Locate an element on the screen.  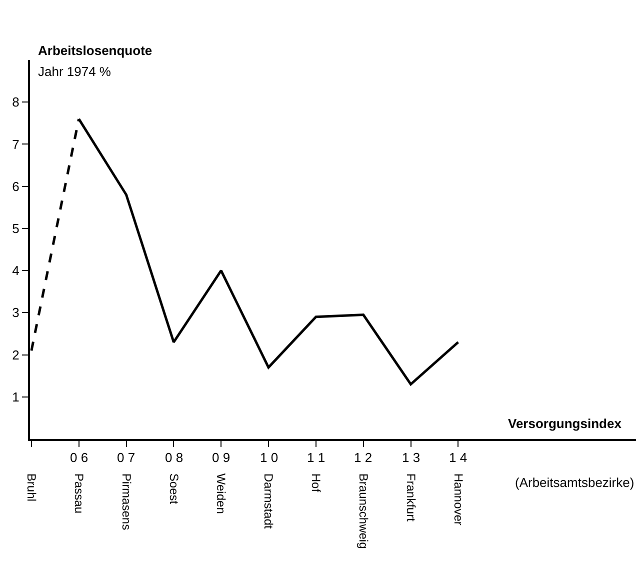
y-tick-label: 3 is located at coordinates (16, 312).